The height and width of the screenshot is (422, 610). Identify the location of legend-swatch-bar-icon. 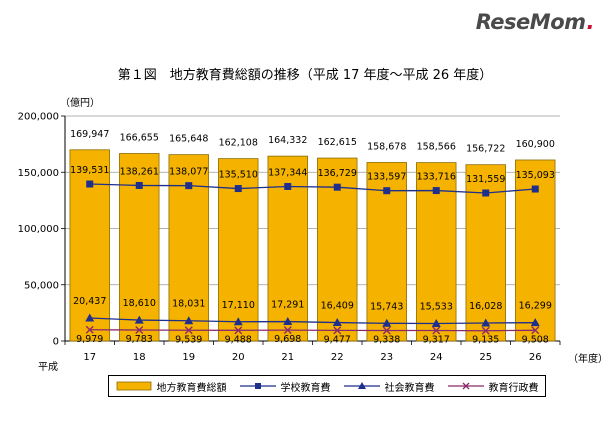
(133, 386).